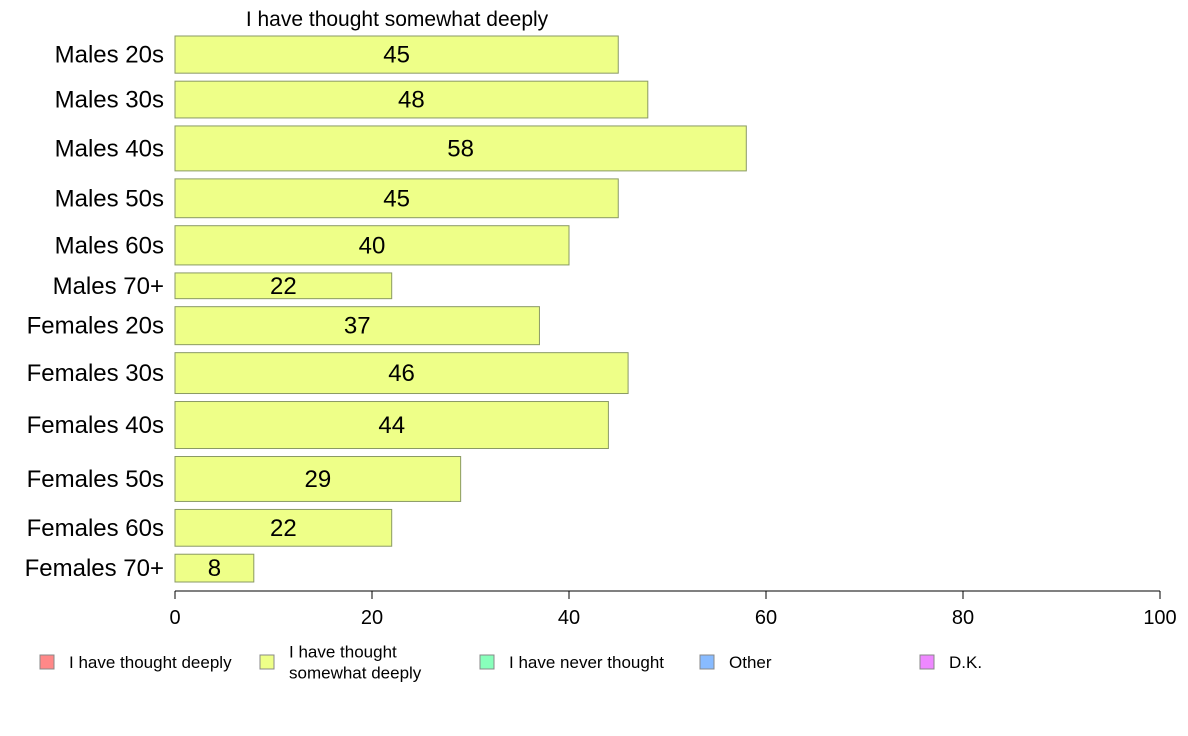 This screenshot has height=736, width=1188. I want to click on bar-value-label: 40, so click(372, 245).